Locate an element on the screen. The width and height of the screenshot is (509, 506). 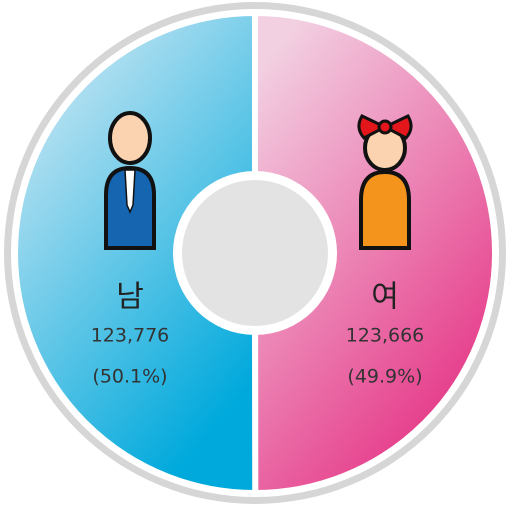
hole is located at coordinates (255, 253).